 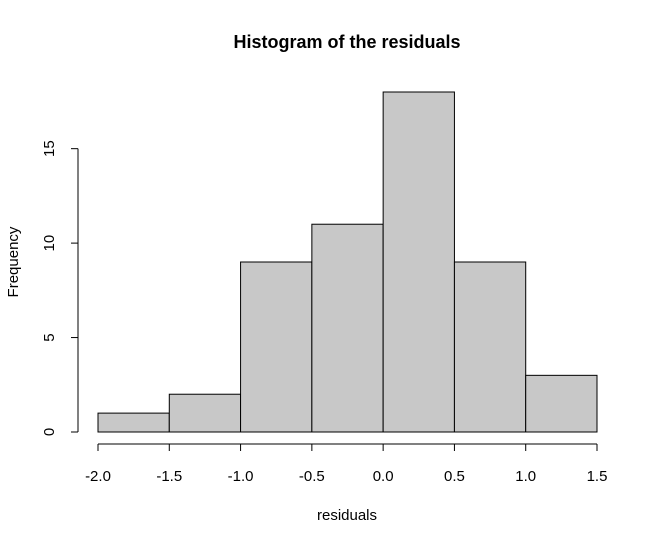 What do you see at coordinates (169, 476) in the screenshot?
I see `x-tick-label: -1.5` at bounding box center [169, 476].